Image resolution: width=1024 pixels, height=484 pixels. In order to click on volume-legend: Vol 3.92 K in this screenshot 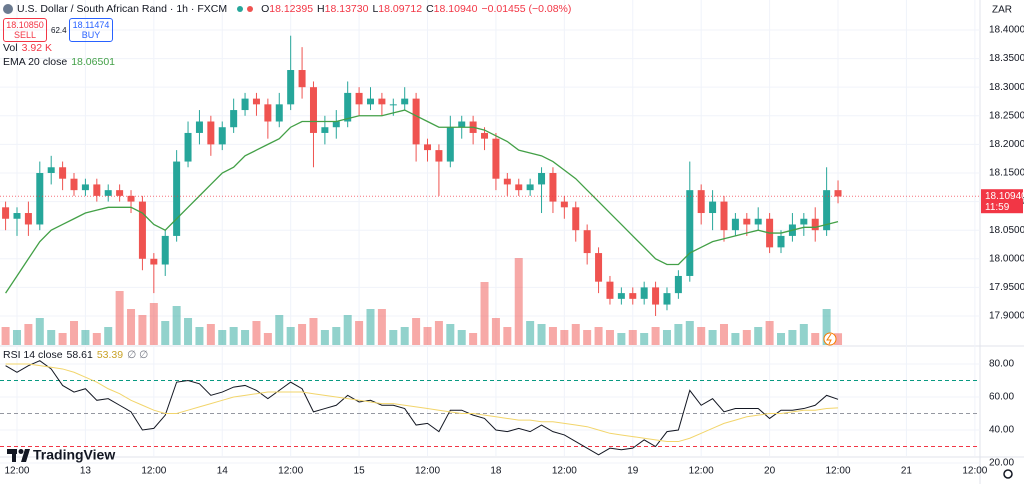, I will do `click(27, 48)`.